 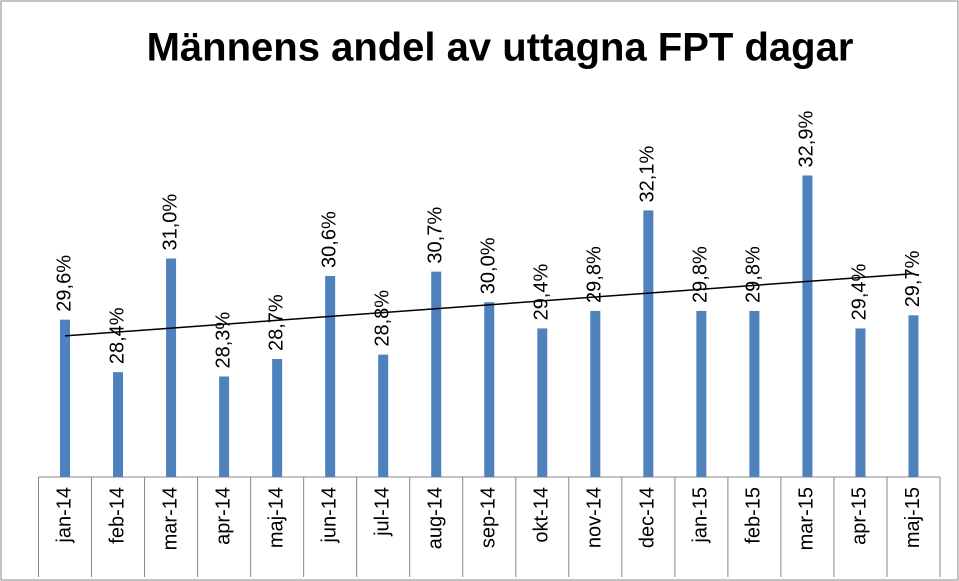 I want to click on x-tick-label: jan-15, so click(x=701, y=515).